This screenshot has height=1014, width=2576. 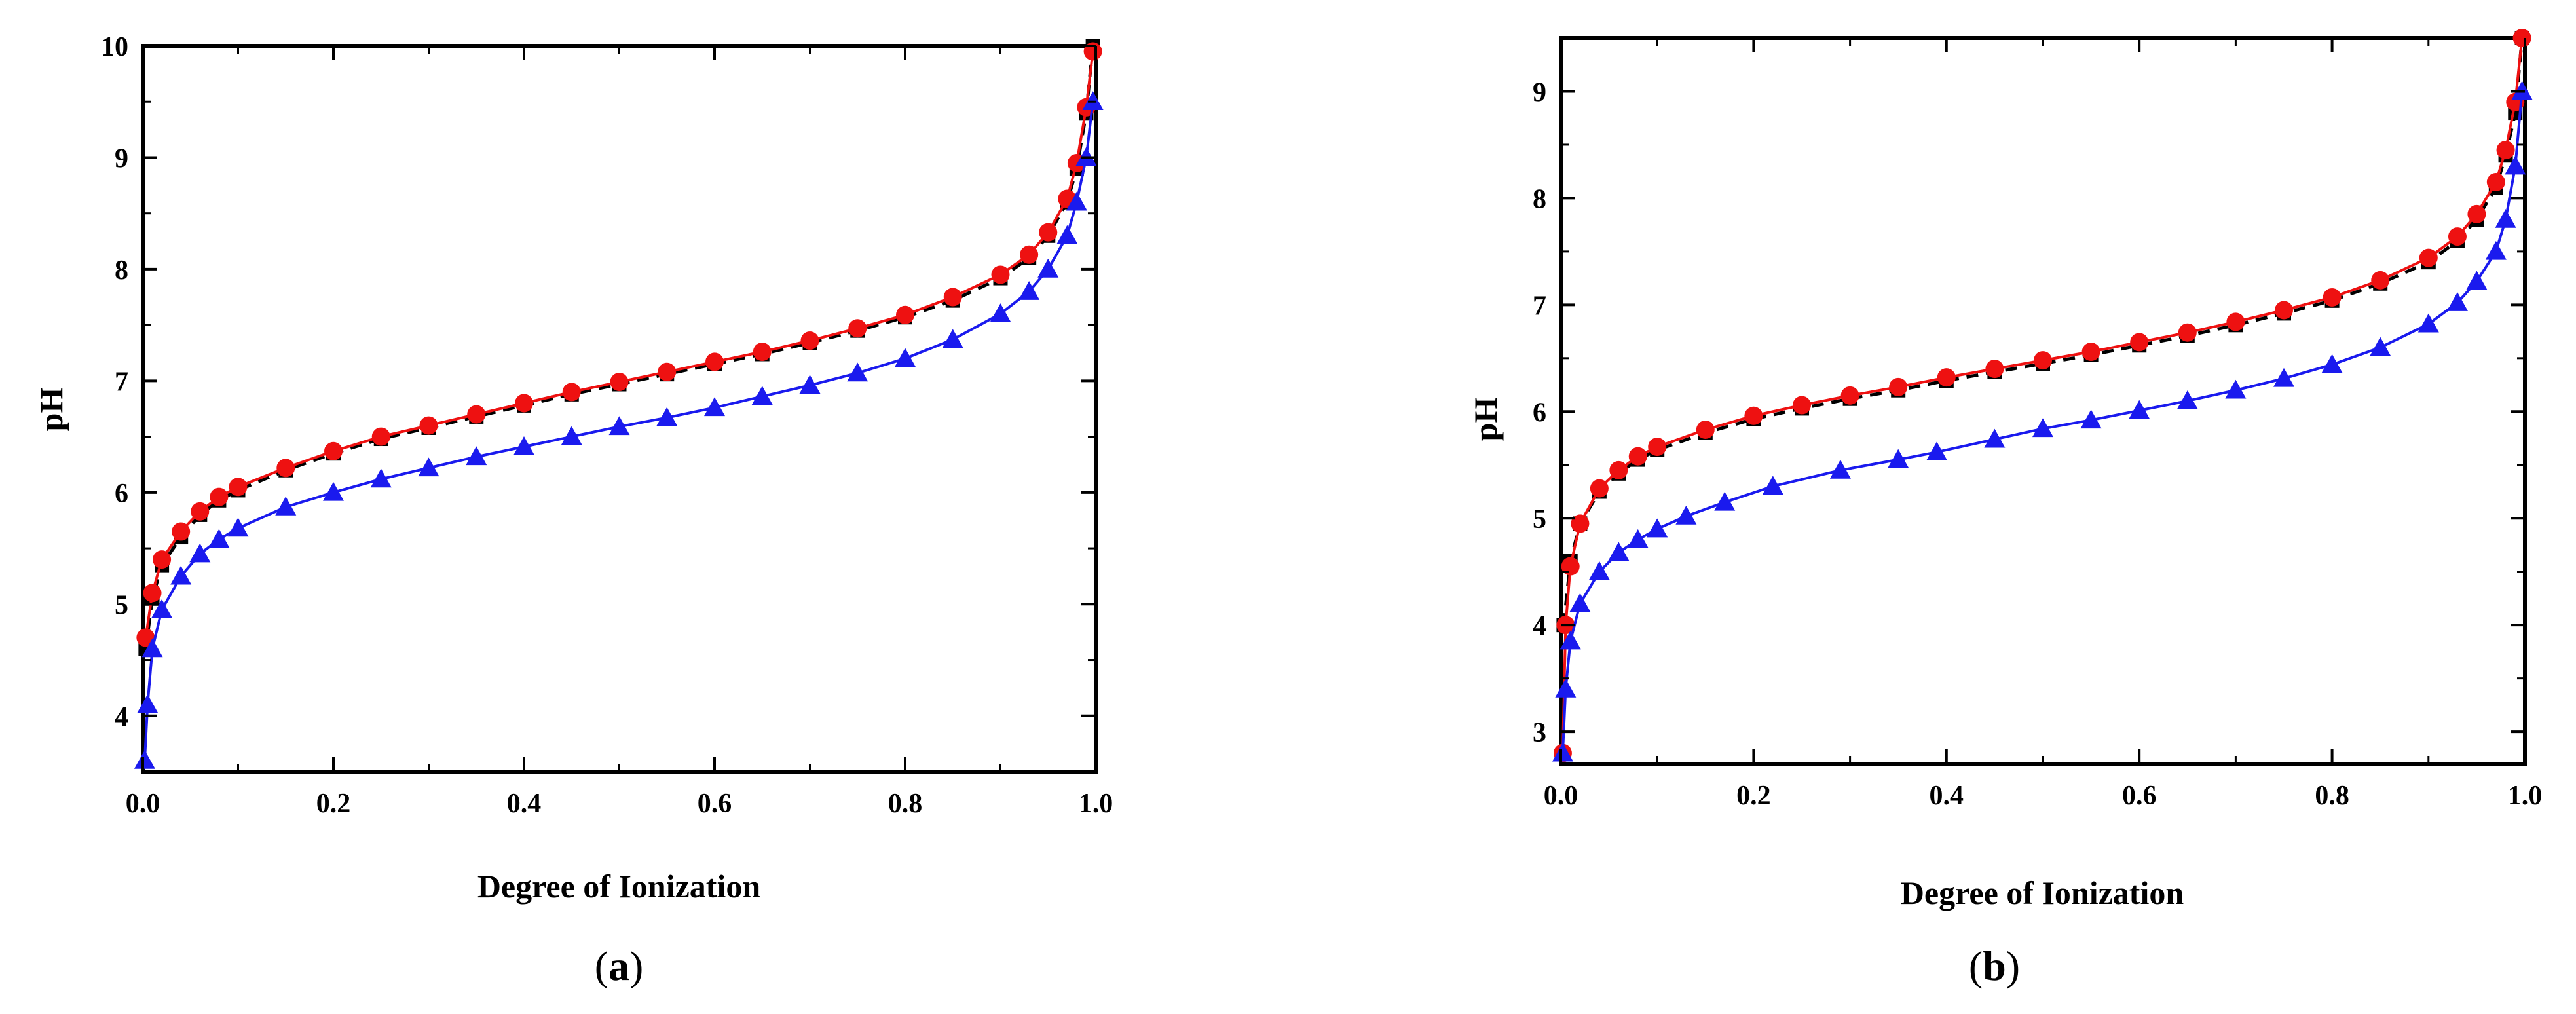 I want to click on panel-caption: (b), so click(x=1994, y=966).